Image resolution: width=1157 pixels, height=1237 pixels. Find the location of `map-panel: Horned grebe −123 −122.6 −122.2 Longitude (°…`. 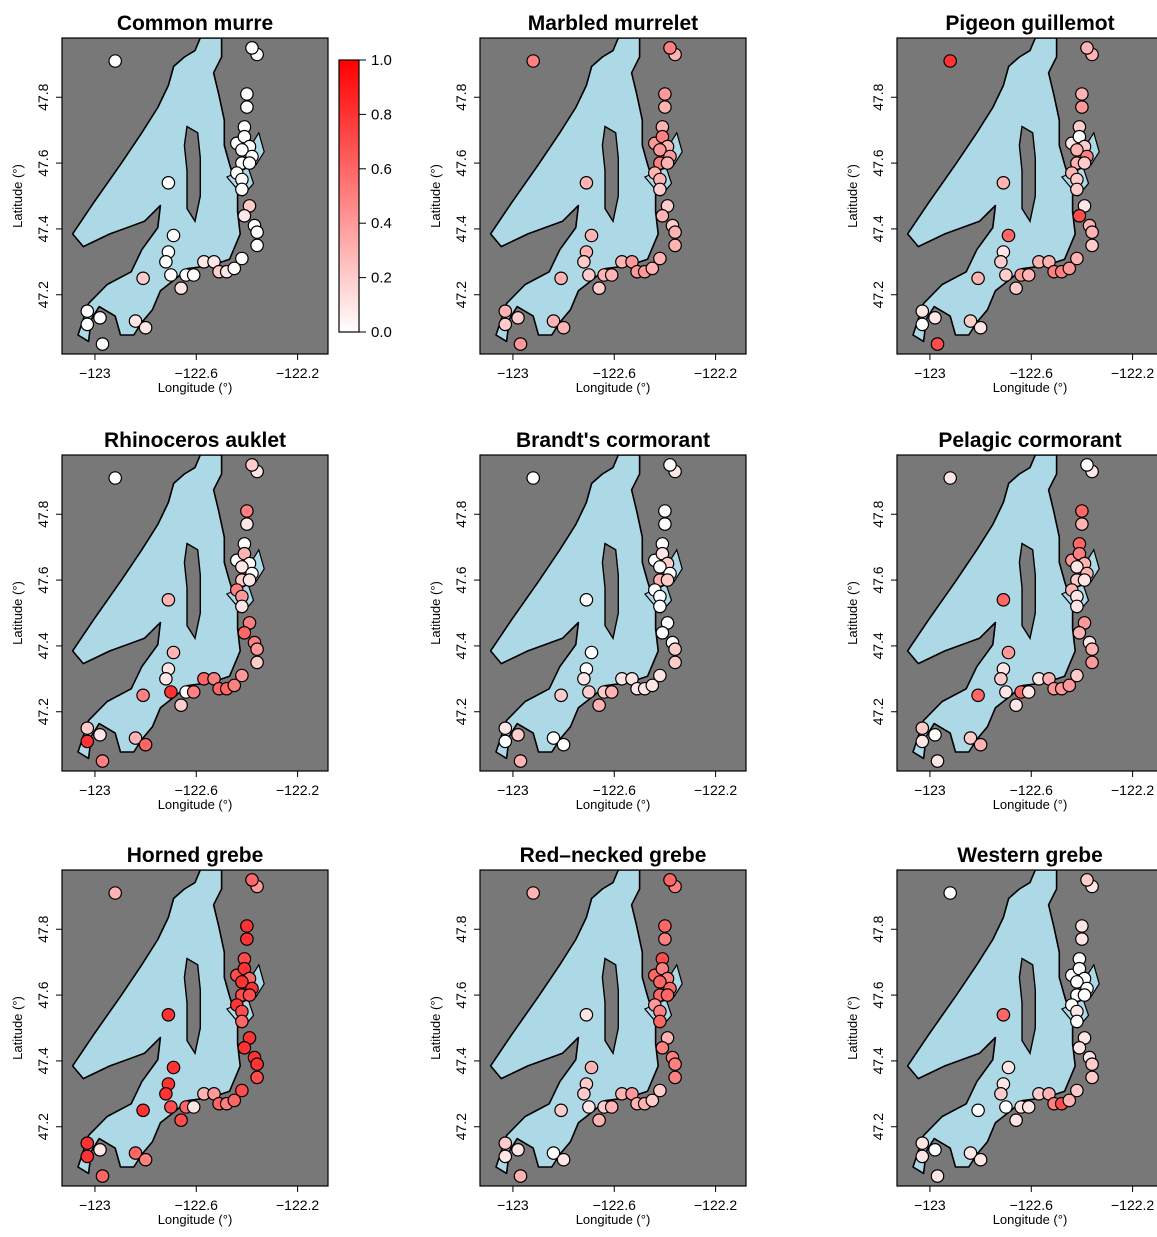

map-panel: Horned grebe −123 −122.6 −122.2 Longitude (°… is located at coordinates (169, 1035).